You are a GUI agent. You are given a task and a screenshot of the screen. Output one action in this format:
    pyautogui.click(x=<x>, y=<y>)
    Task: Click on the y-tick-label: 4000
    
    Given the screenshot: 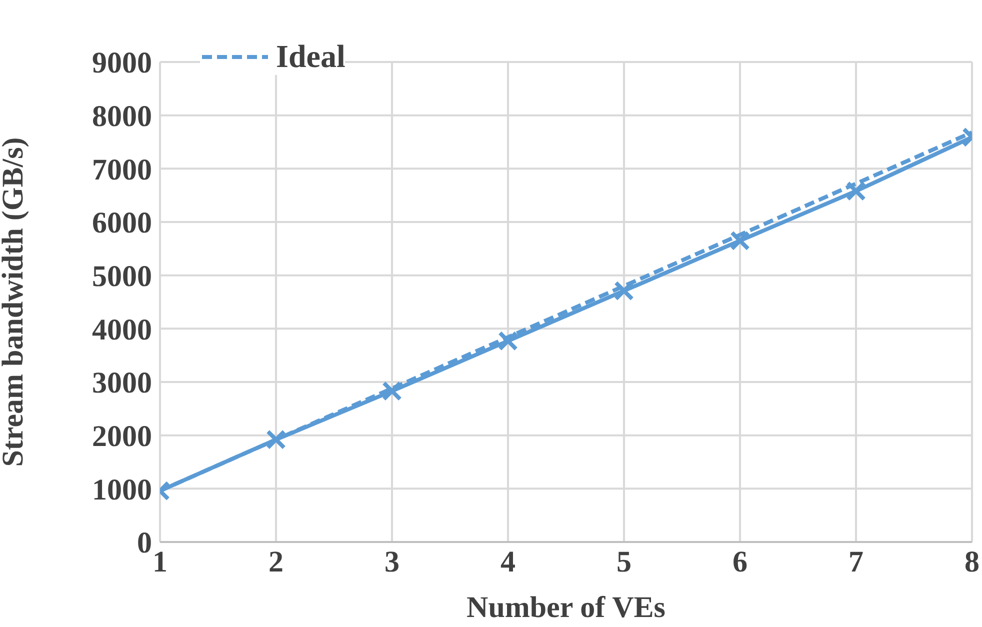 What is the action you would take?
    pyautogui.click(x=122, y=329)
    